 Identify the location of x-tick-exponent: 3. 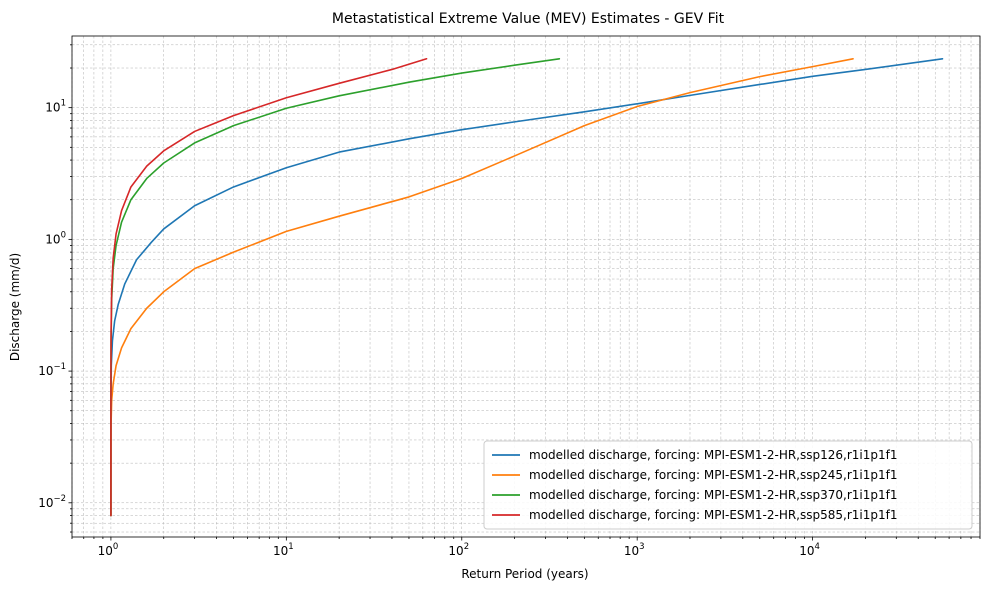
(641, 547).